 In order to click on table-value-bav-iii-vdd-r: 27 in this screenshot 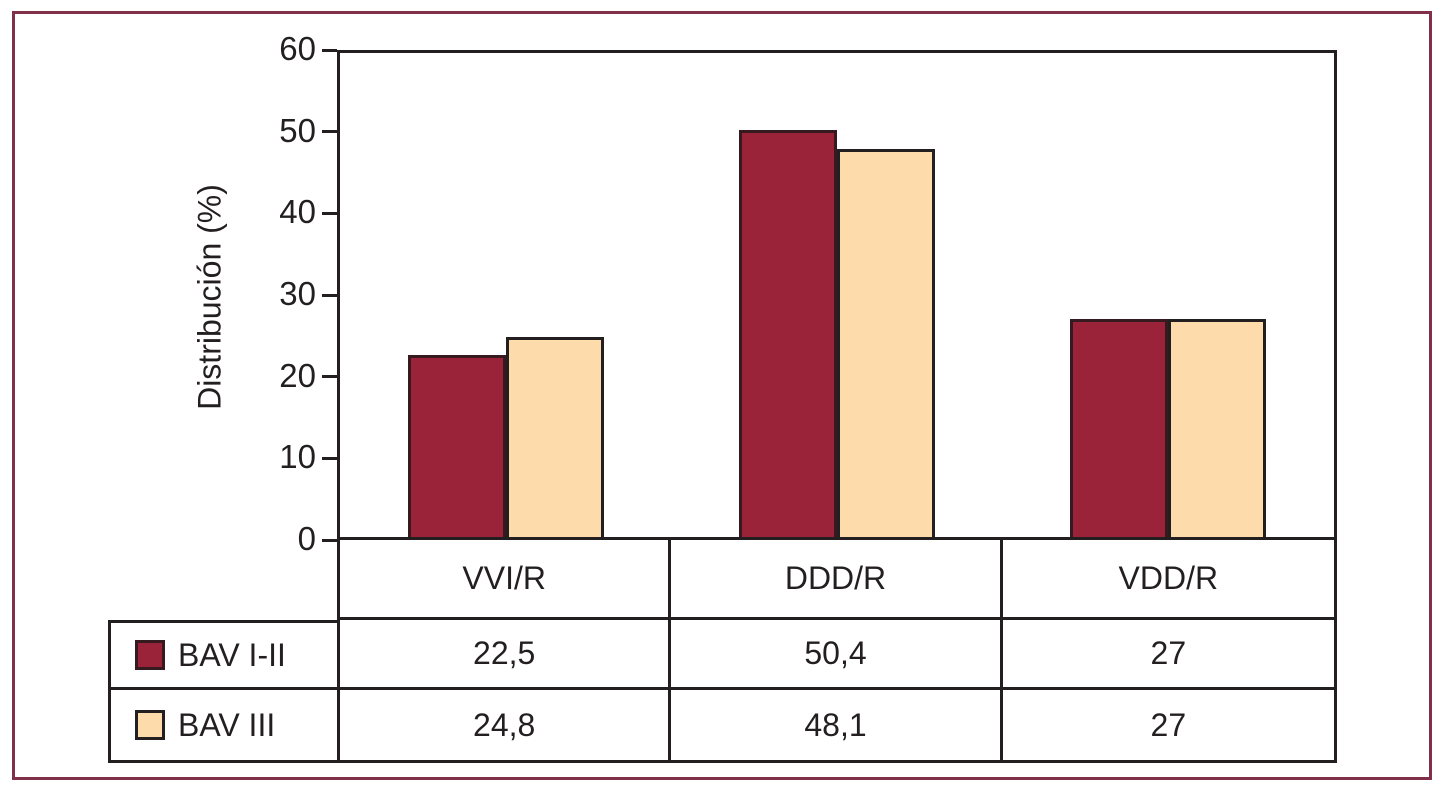, I will do `click(1168, 724)`.